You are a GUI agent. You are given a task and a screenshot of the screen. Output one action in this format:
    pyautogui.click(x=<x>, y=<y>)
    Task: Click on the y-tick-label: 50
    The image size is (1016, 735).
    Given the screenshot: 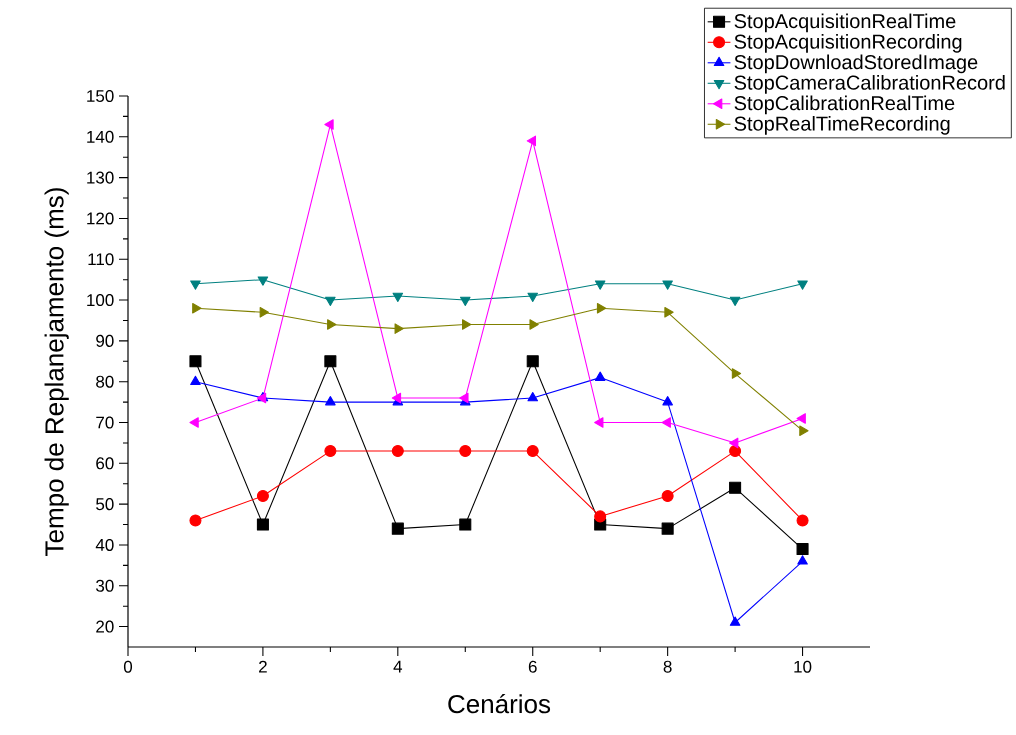 What is the action you would take?
    pyautogui.click(x=105, y=504)
    